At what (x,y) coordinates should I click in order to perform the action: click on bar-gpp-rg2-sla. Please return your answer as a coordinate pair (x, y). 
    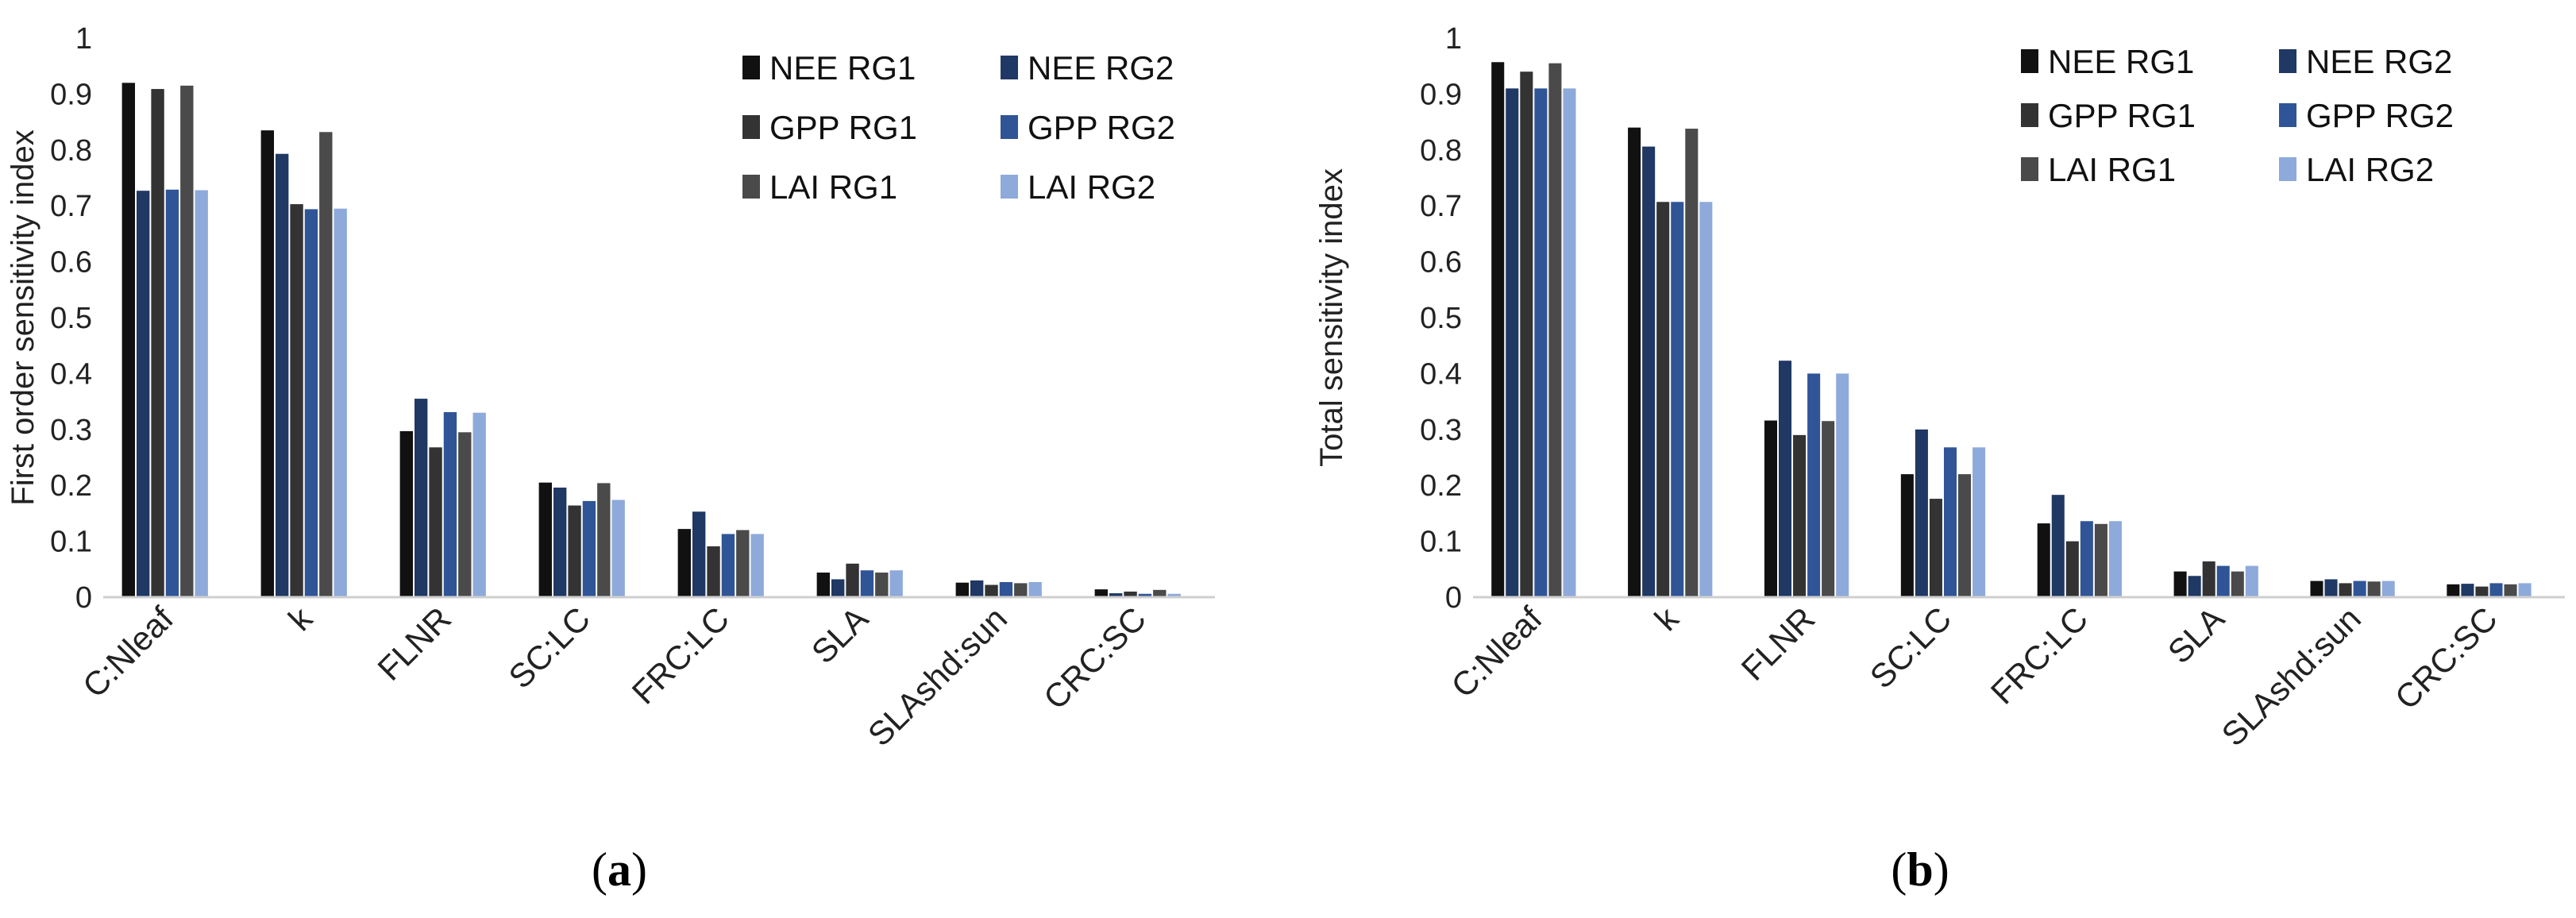
    Looking at the image, I should click on (2223, 581).